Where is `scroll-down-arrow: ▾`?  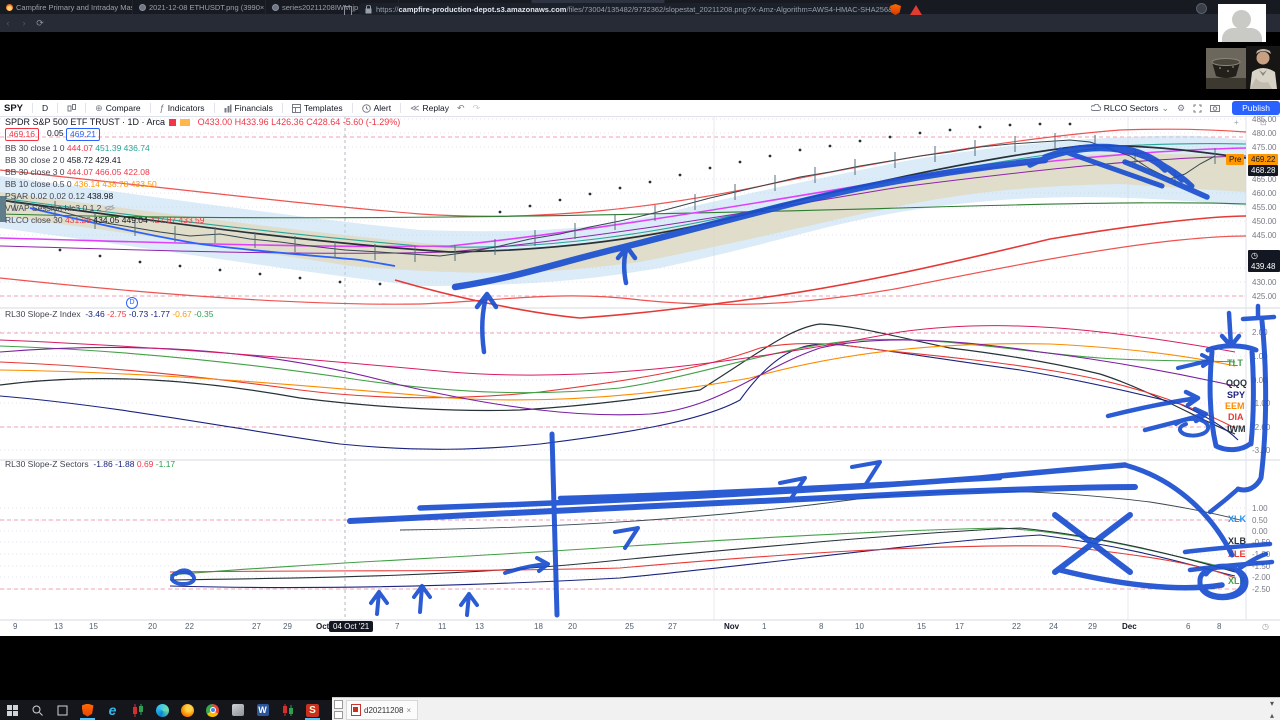
scroll-down-arrow: ▾ is located at coordinates (1271, 703).